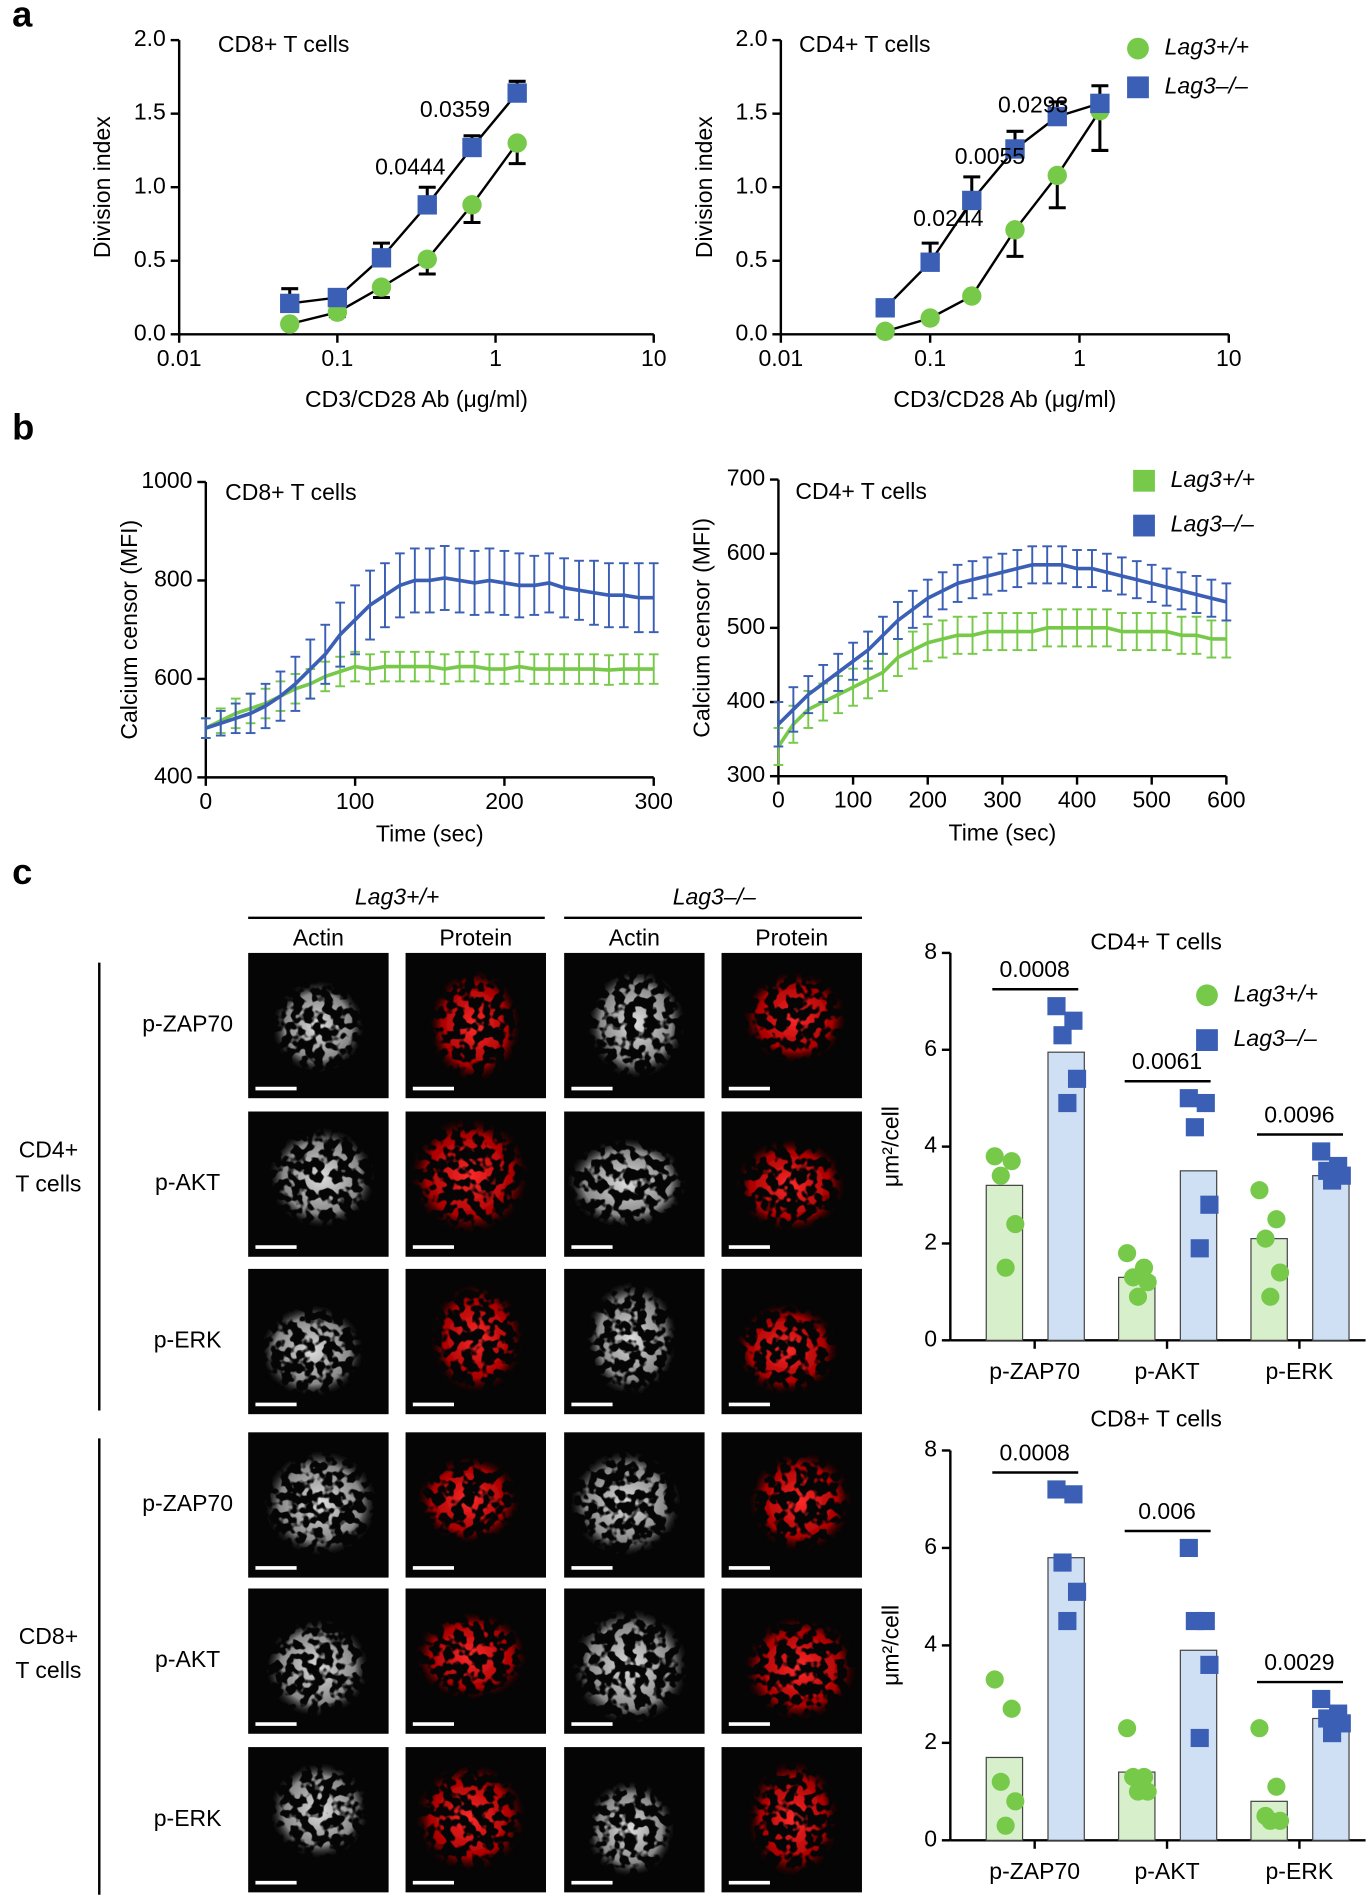 The width and height of the screenshot is (1368, 1901). What do you see at coordinates (48, 1183) in the screenshot?
I see `cell-type-label: T cells` at bounding box center [48, 1183].